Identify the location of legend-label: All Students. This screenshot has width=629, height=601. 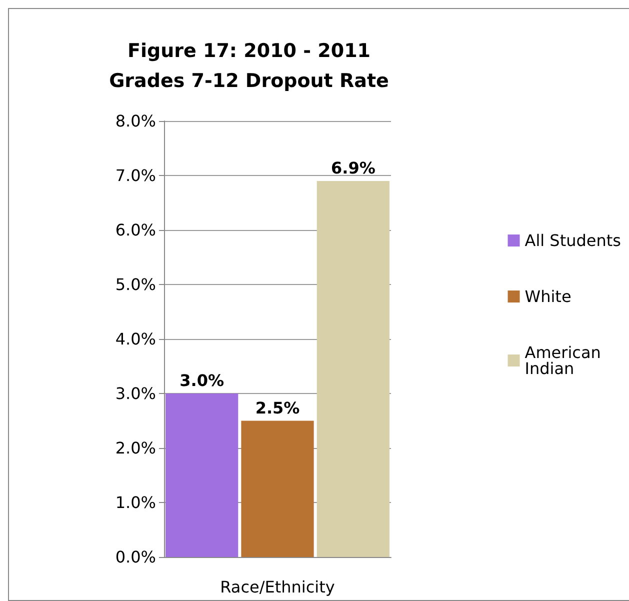
(573, 240).